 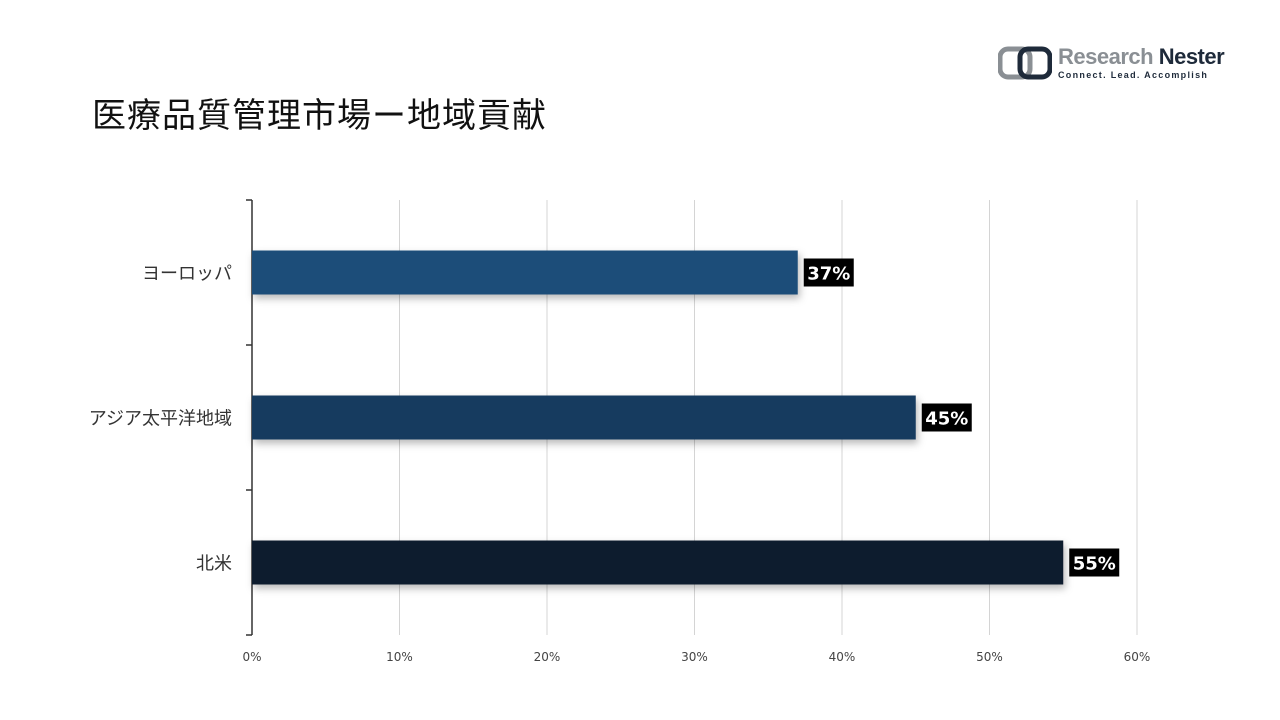 I want to click on logo-brand-nester: Nester, so click(x=1191, y=56).